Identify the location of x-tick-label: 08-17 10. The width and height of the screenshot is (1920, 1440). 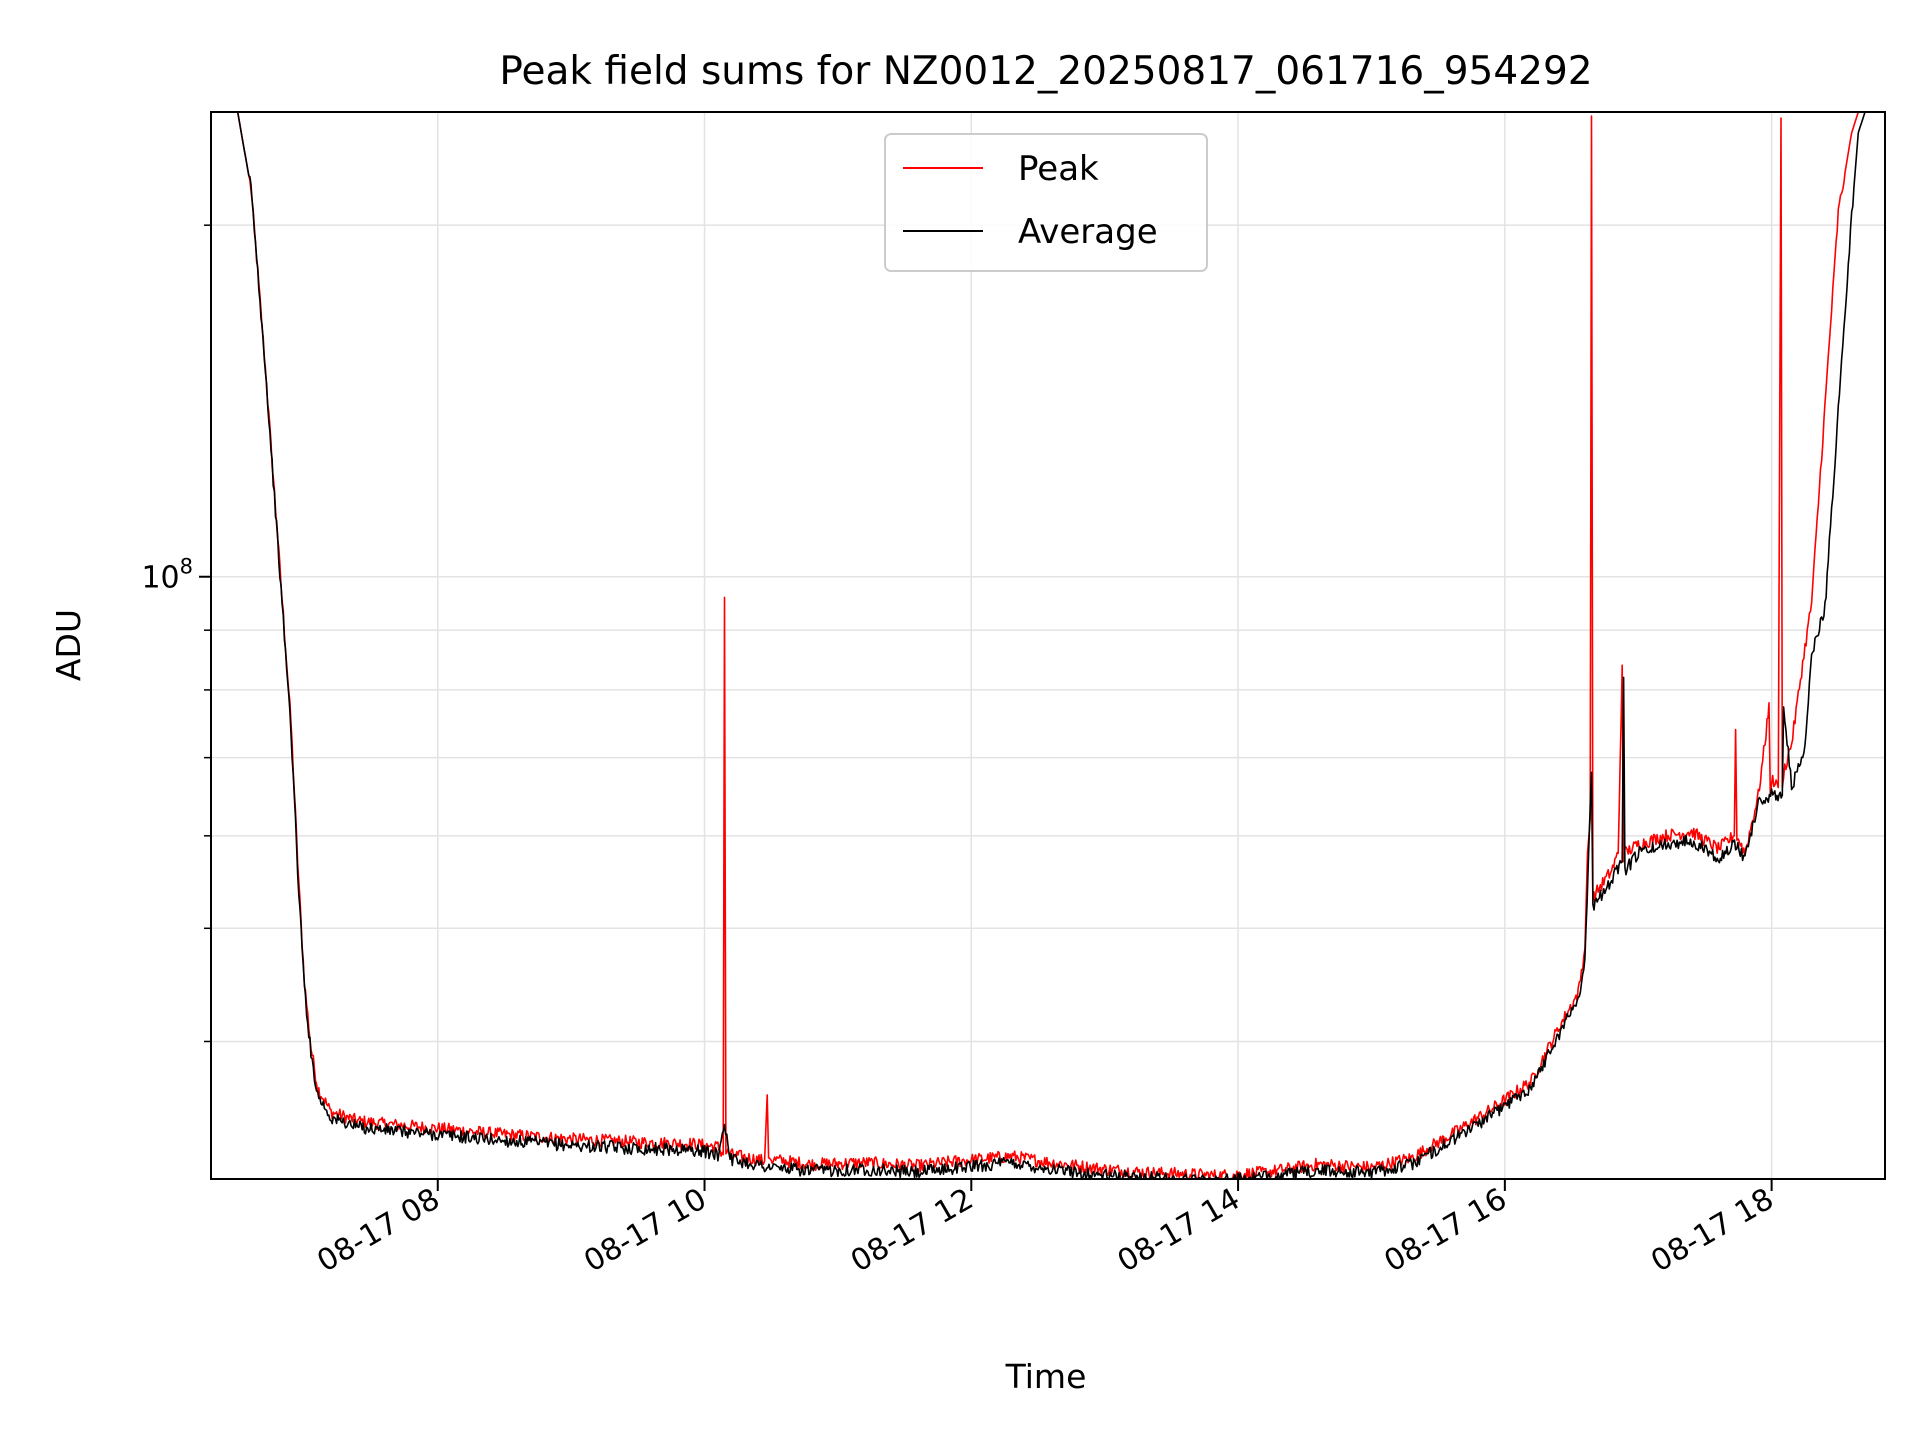
(645, 1231).